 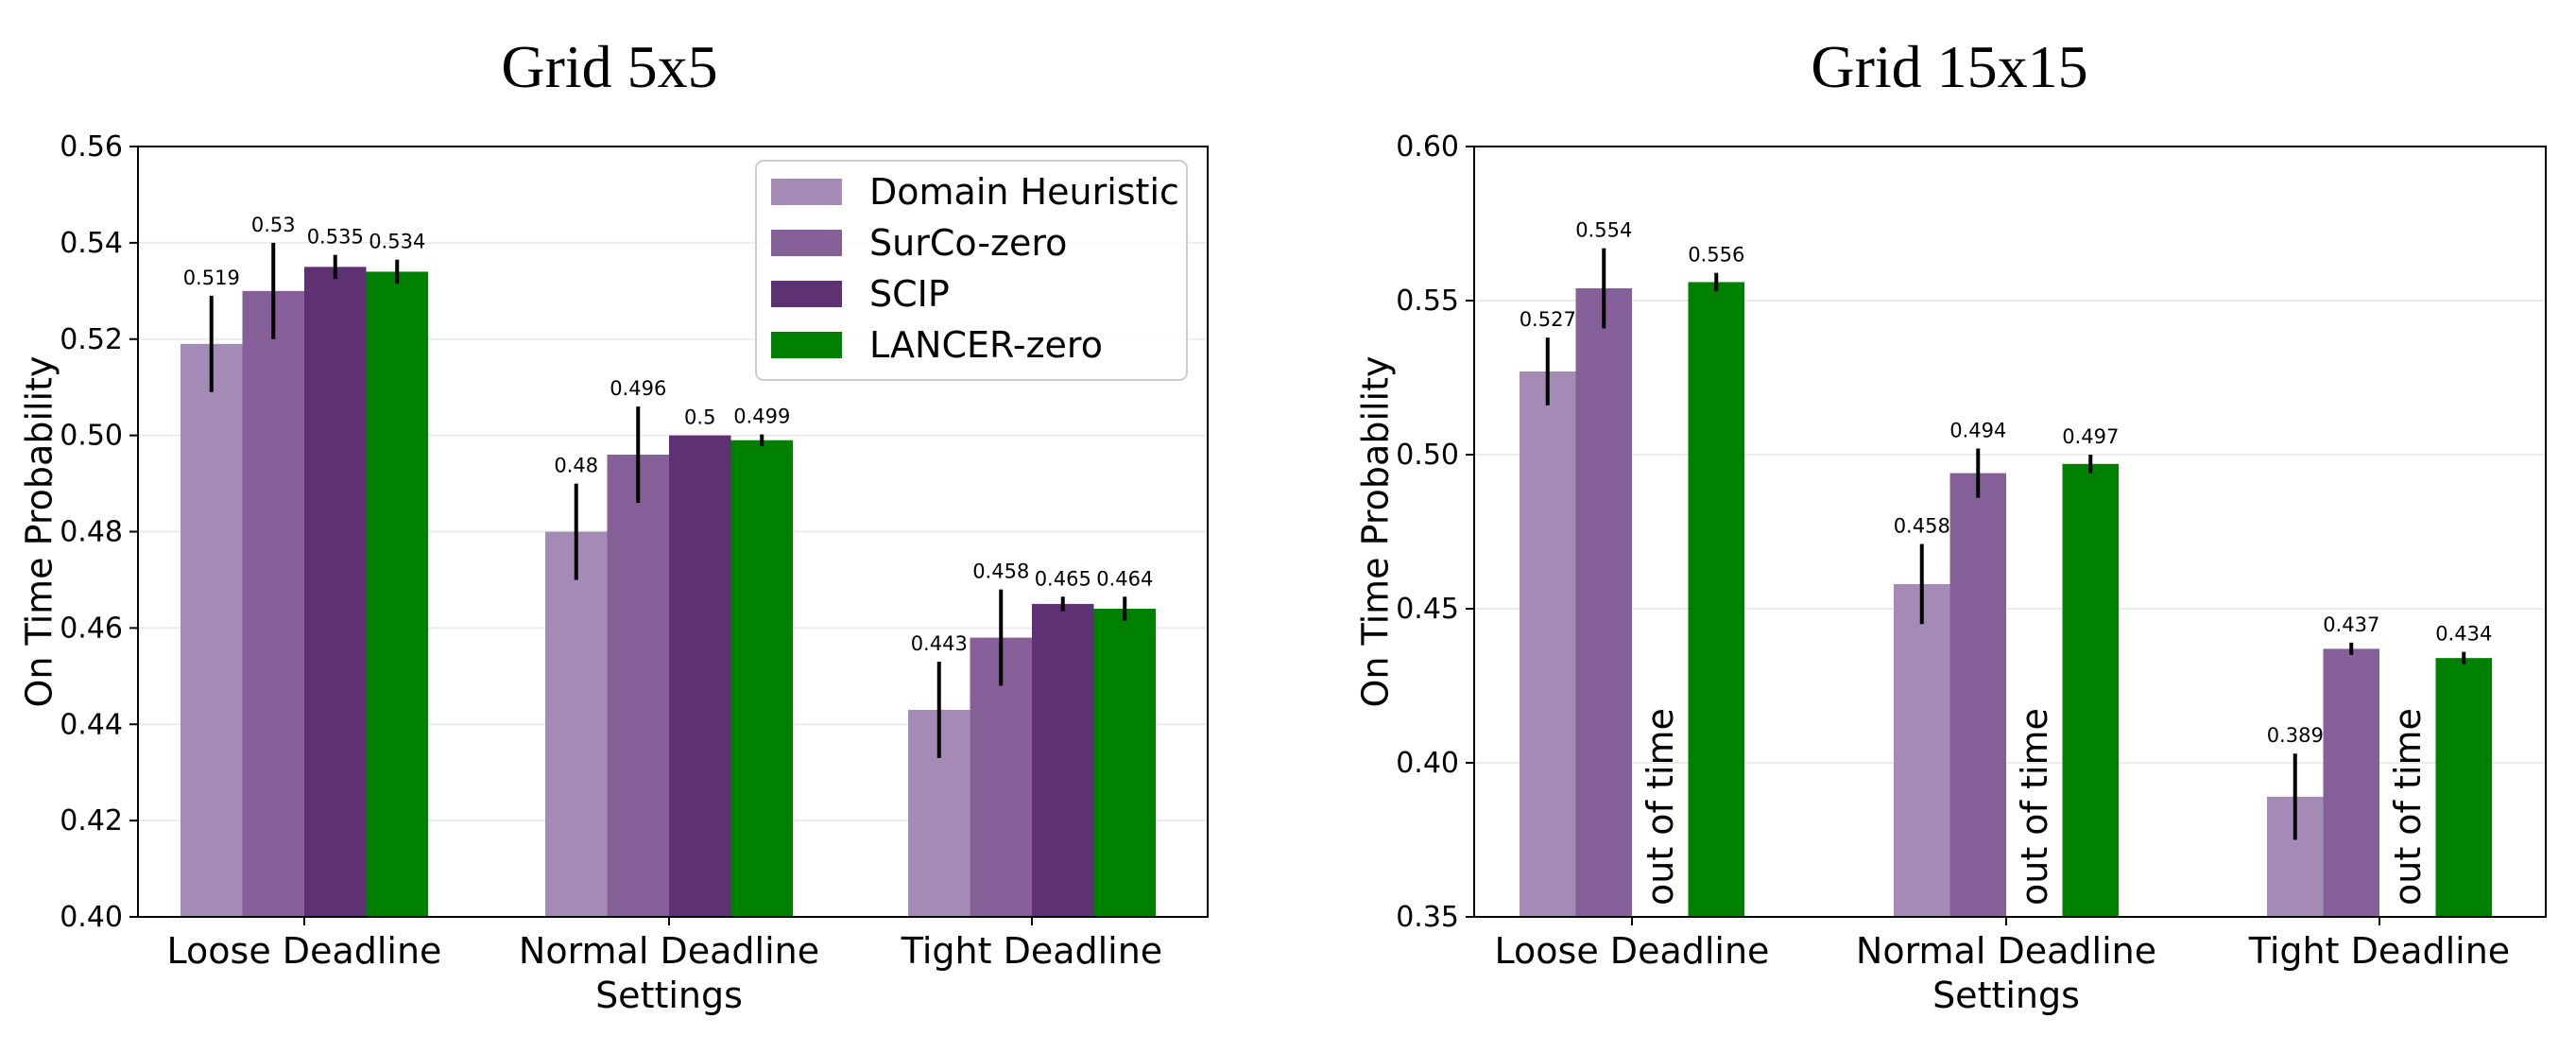 I want to click on y-tick-label: 0.48, so click(x=91, y=532).